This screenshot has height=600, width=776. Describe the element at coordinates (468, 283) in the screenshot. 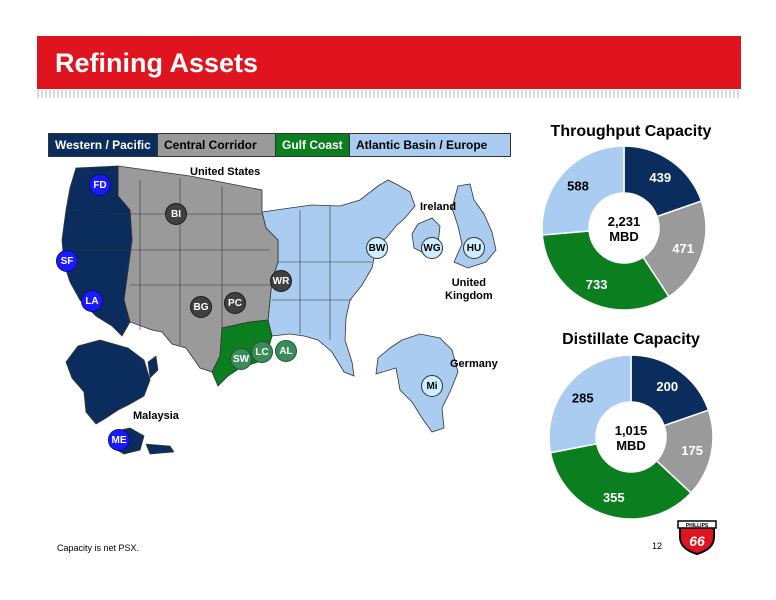

I see `label-united-kingdom-line1: United` at that location.